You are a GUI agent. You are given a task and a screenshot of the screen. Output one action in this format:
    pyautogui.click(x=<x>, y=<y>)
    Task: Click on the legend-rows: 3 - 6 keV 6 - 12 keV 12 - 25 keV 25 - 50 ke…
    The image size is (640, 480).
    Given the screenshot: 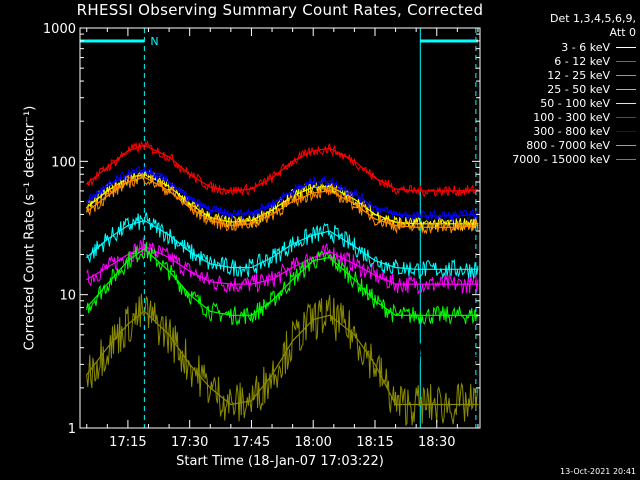 What is the action you would take?
    pyautogui.click(x=560, y=103)
    